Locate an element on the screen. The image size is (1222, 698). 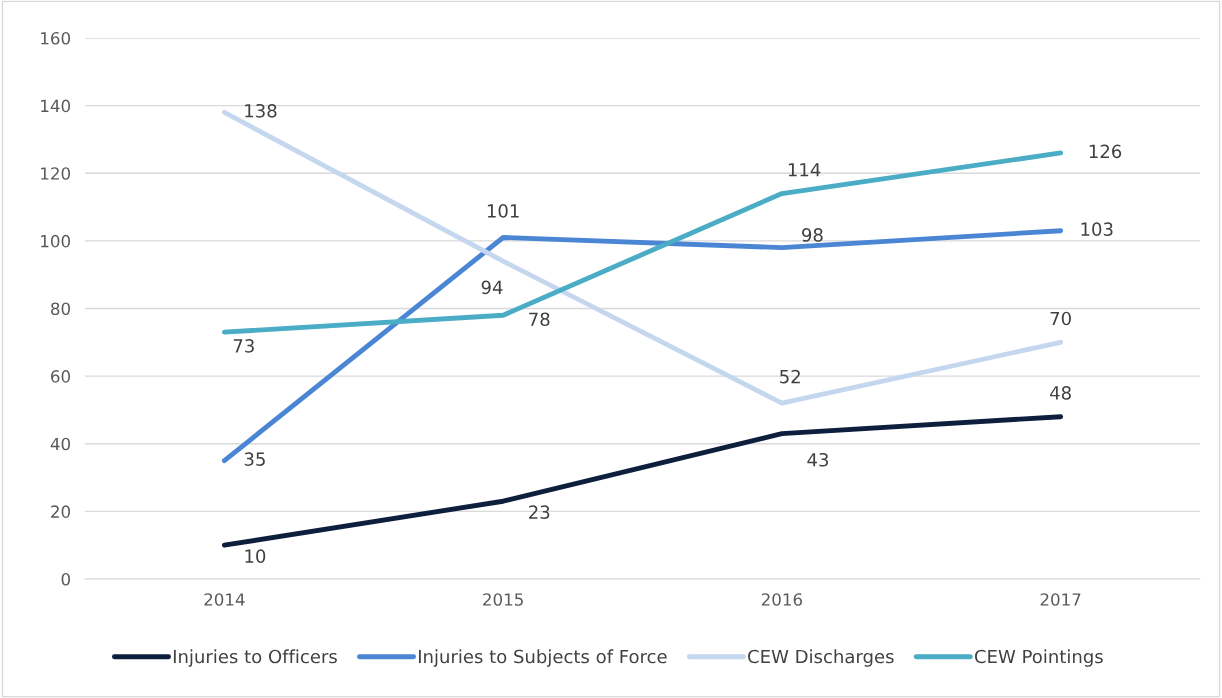
y-tick-label: 120 is located at coordinates (55, 173).